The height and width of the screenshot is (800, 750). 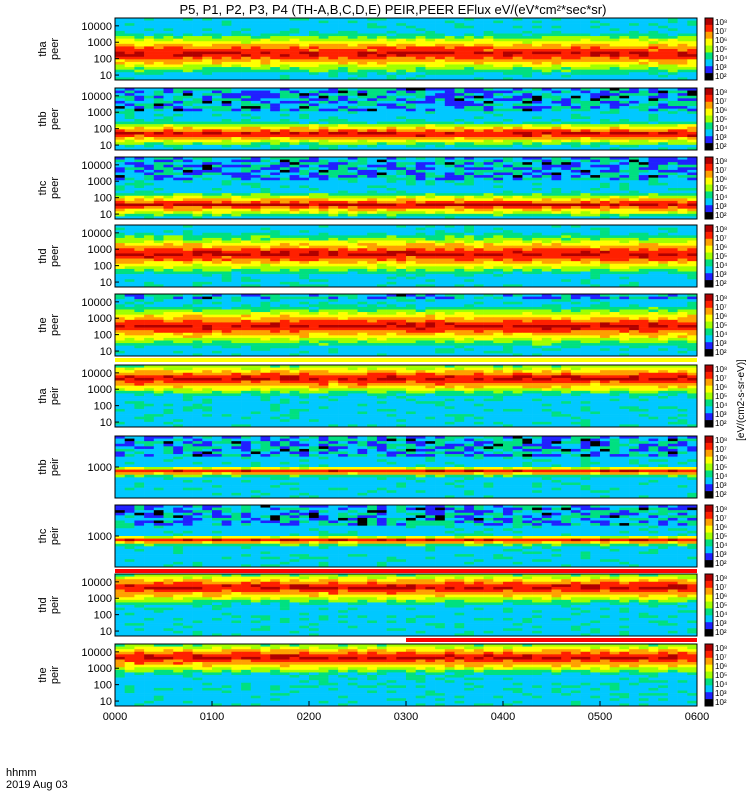 What do you see at coordinates (709, 188) in the screenshot?
I see `colorbar-frame` at bounding box center [709, 188].